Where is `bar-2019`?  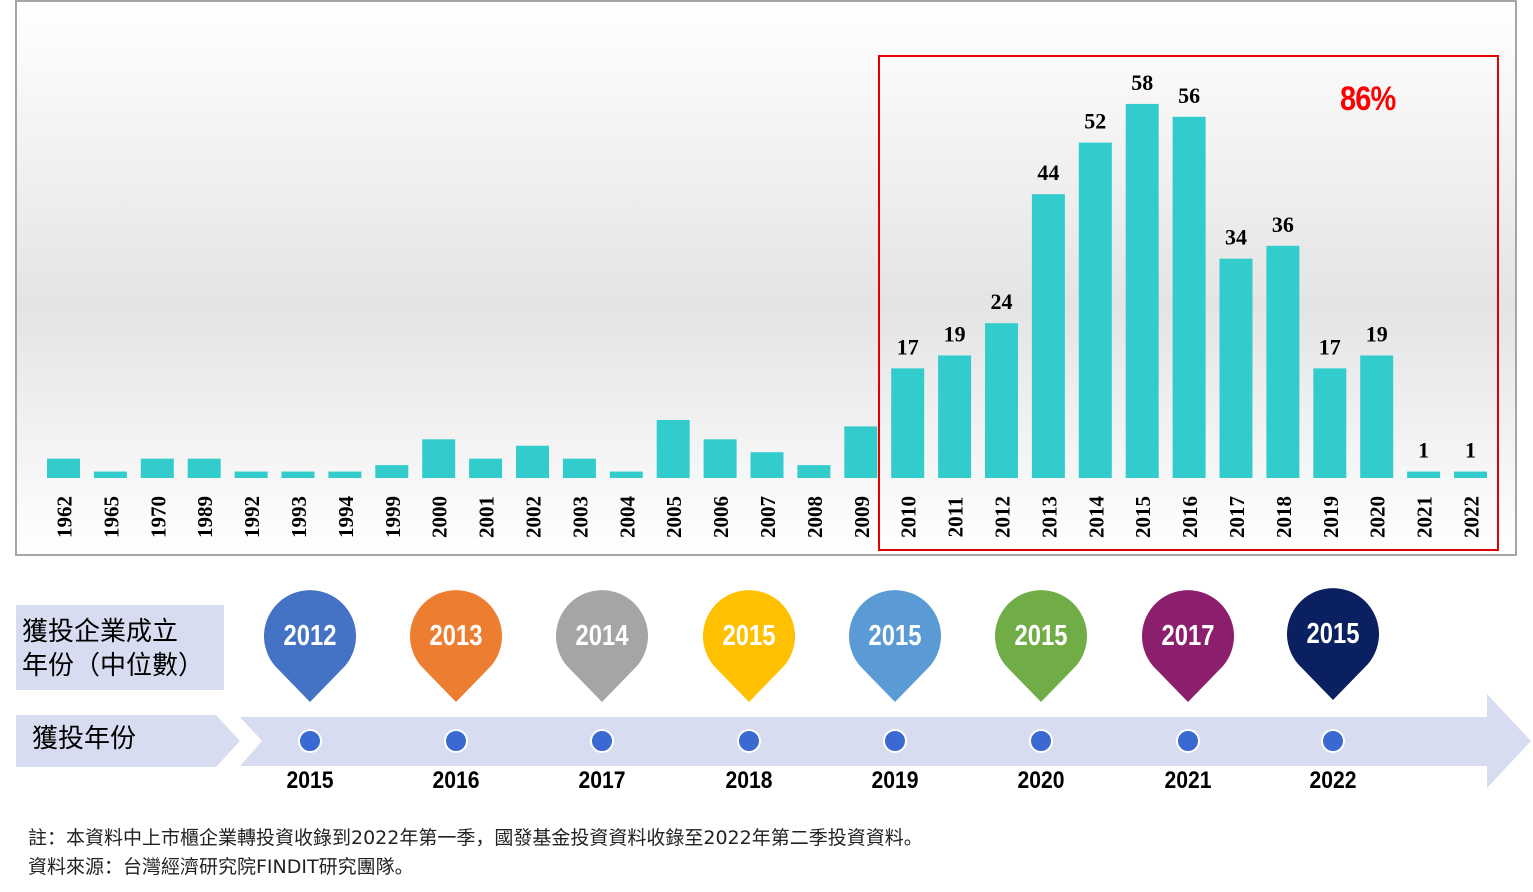
bar-2019 is located at coordinates (1330, 423).